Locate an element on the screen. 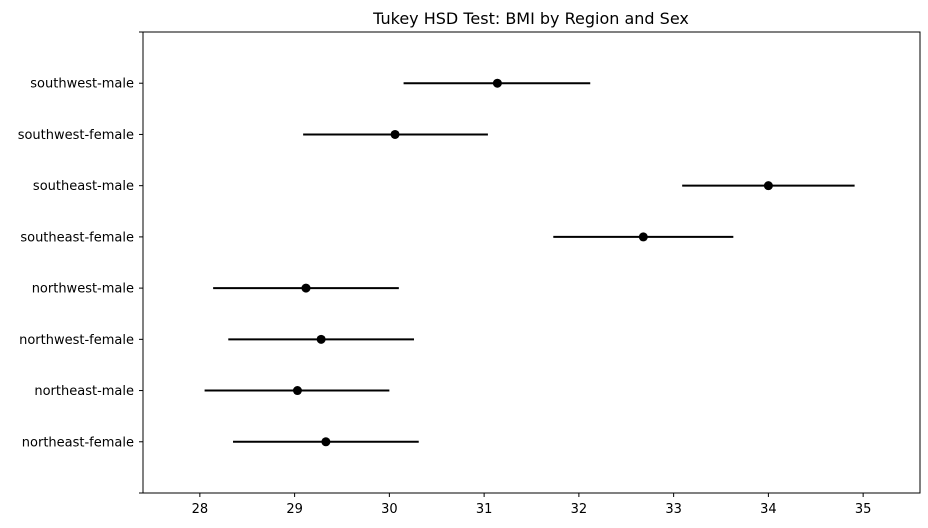 This screenshot has height=528, width=928. y-tick-label: northeast-male is located at coordinates (84, 391).